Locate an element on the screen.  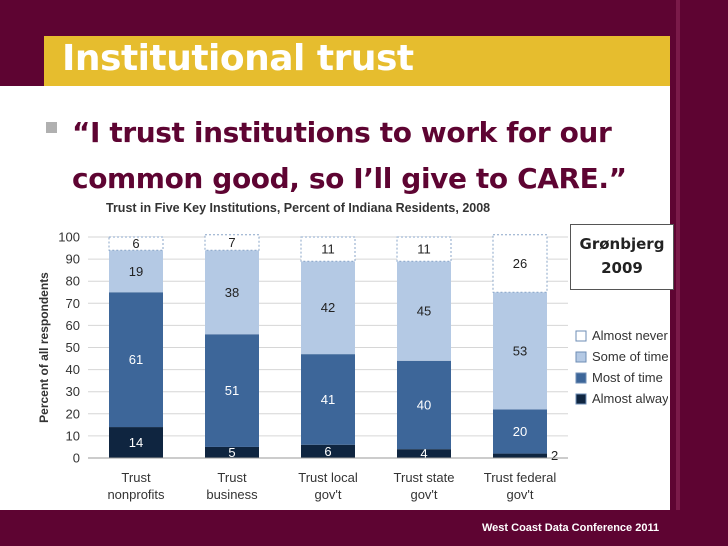
citation-box: Grønbjerg 2009 is located at coordinates (622, 257).